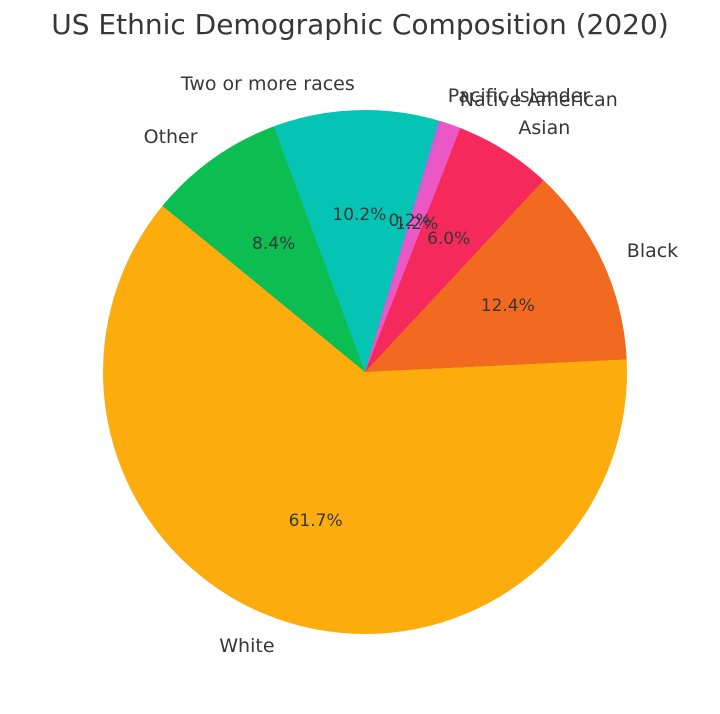  I want to click on slice-label-native-american: Native American, so click(538, 99).